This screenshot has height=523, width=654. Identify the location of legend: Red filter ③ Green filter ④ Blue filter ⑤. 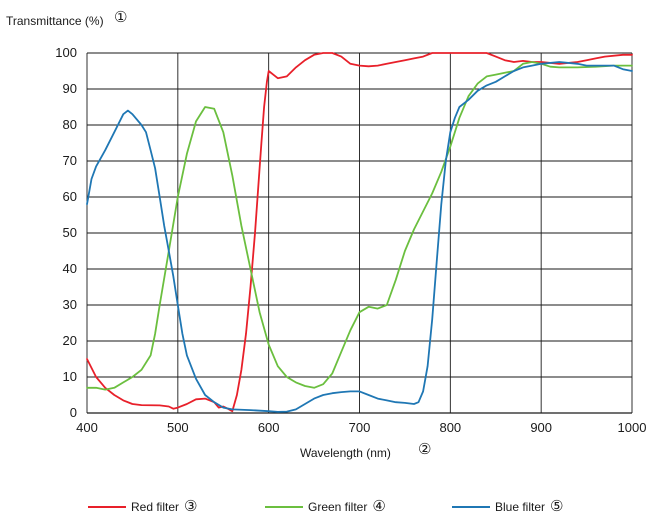
(325, 506).